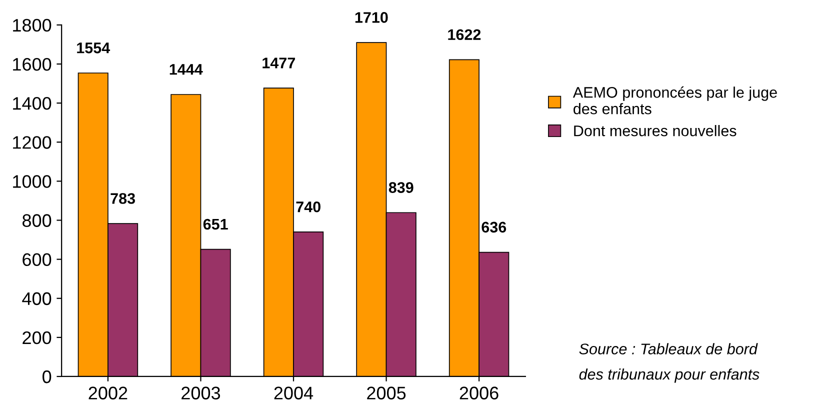  I want to click on x-tick-label: 2003, so click(201, 393).